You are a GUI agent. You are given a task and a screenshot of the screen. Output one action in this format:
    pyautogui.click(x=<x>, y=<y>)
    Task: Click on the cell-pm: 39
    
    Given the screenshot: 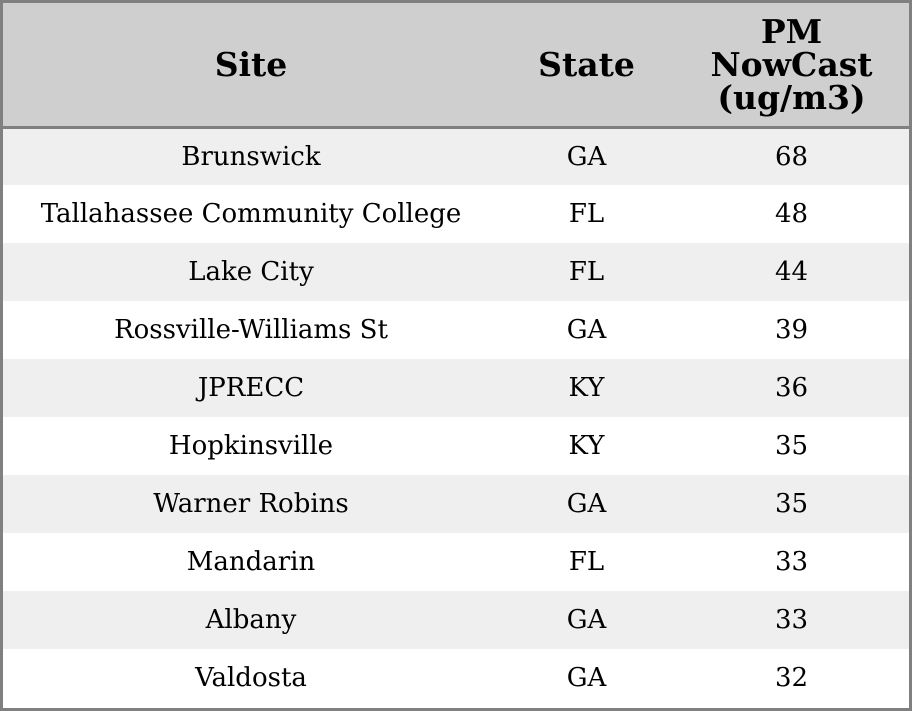 What is the action you would take?
    pyautogui.click(x=791, y=330)
    